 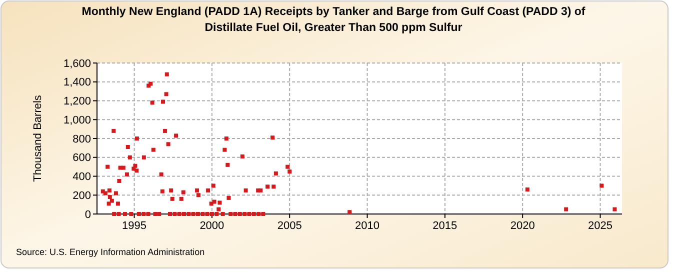 I want to click on y-tick-label: 200, so click(x=81, y=196).